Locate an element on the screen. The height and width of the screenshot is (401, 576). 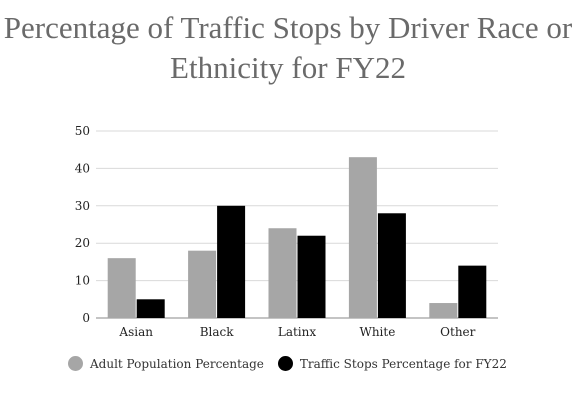
bar-latinx-traffic-stops is located at coordinates (311, 276).